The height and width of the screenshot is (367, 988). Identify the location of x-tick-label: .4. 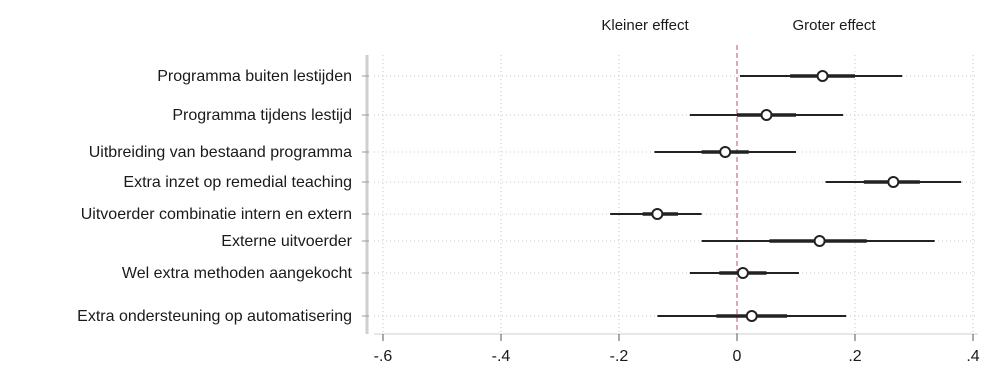
(972, 356).